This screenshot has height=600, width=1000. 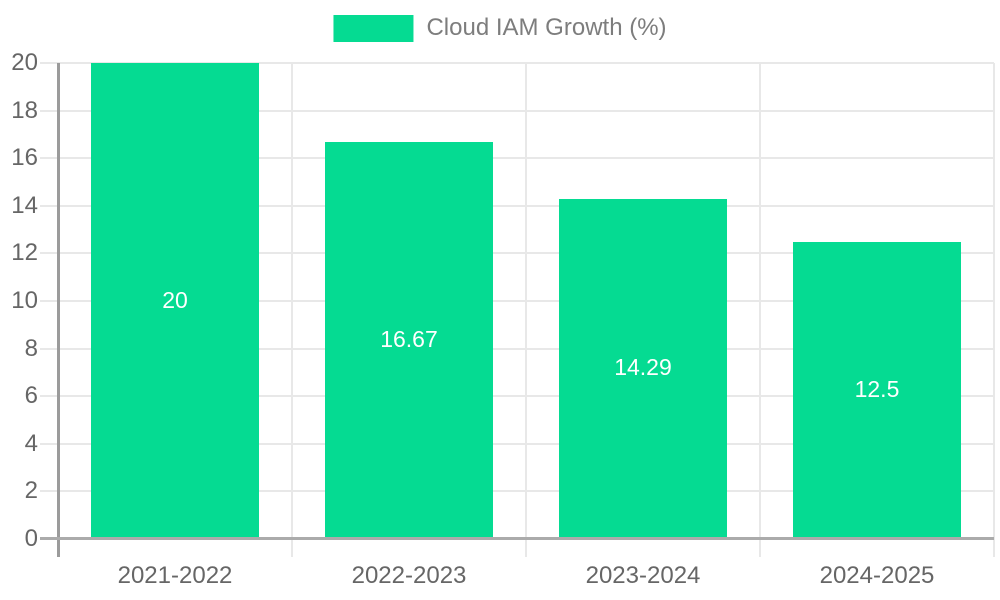 What do you see at coordinates (31, 538) in the screenshot?
I see `y-axis-tick-label: 0` at bounding box center [31, 538].